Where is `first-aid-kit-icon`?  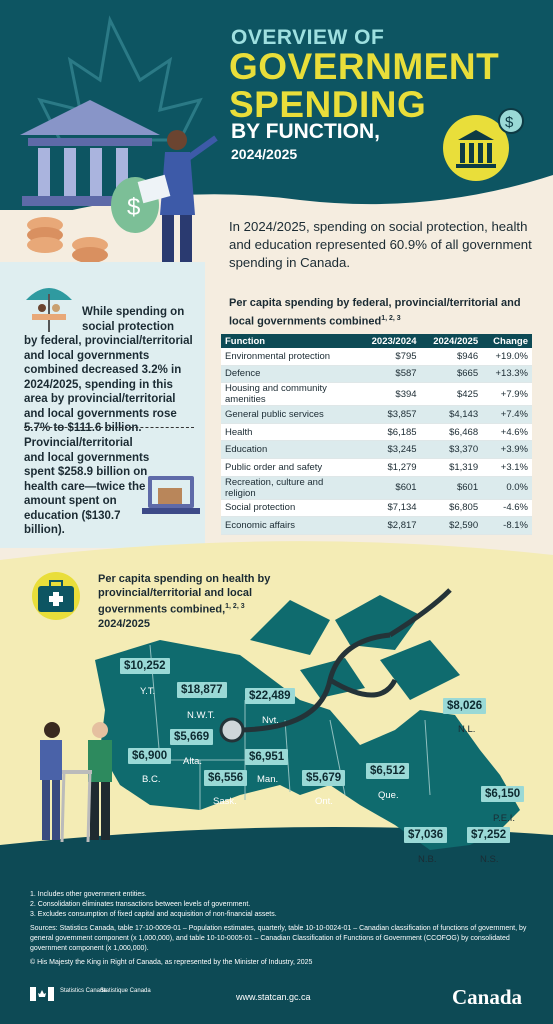 first-aid-kit-icon is located at coordinates (56, 596).